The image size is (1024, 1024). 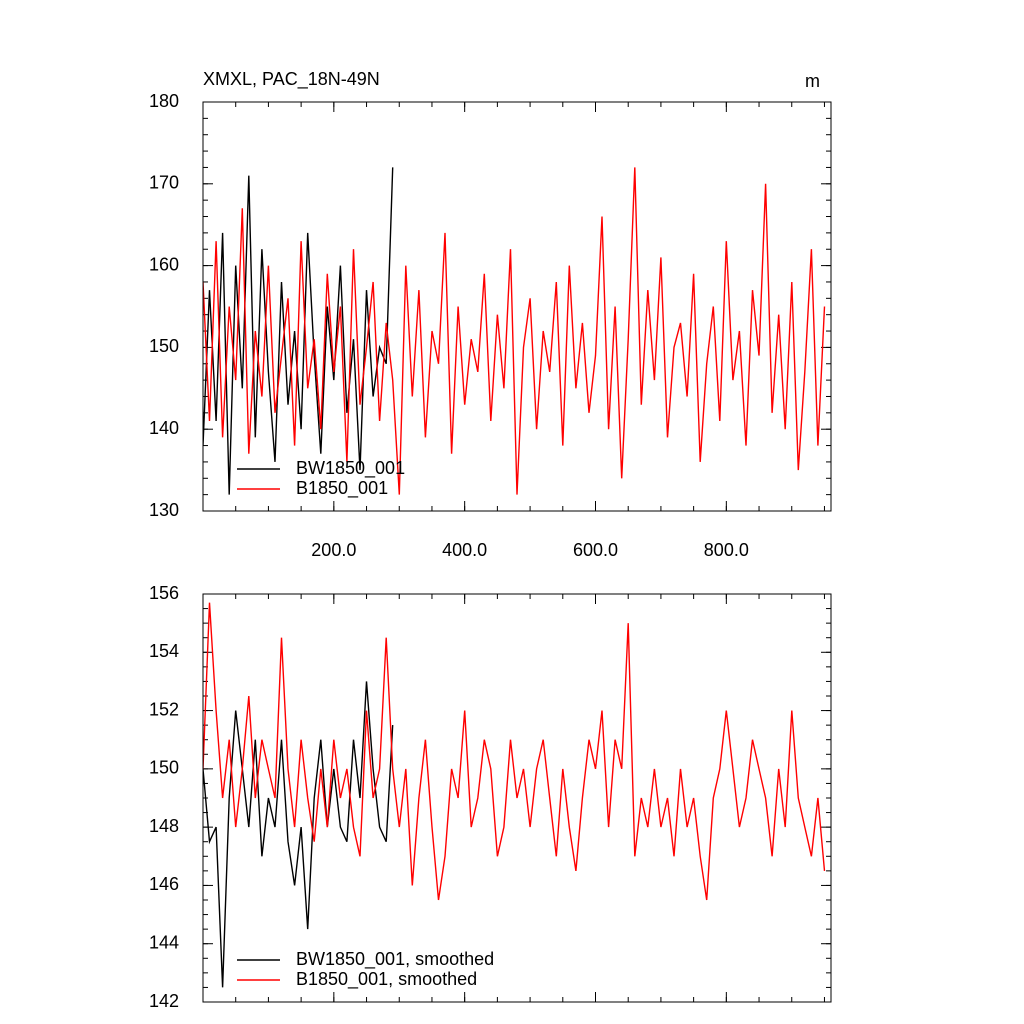 What do you see at coordinates (164, 826) in the screenshot?
I see `y-tick-label: 148` at bounding box center [164, 826].